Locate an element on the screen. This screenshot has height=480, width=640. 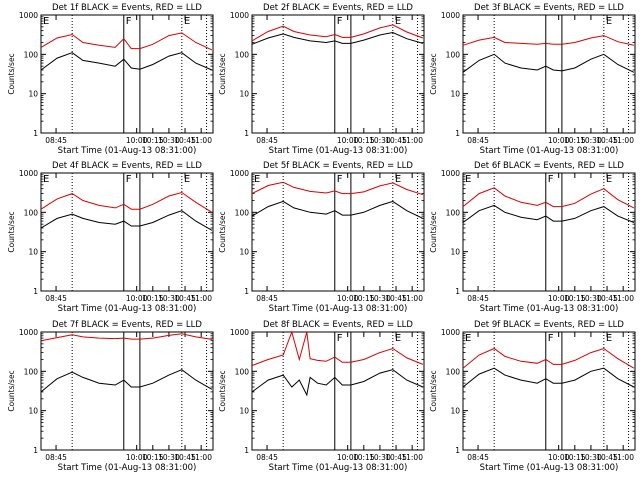
panel-title: Det 6f BLACK = Events, RED = LLD is located at coordinates (549, 166).